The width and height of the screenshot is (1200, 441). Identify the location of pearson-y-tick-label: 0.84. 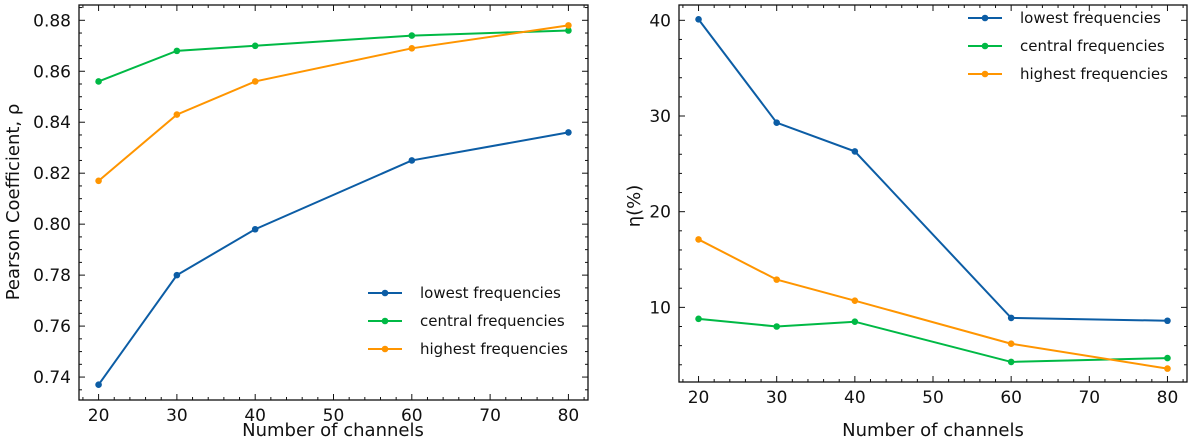
(52, 123).